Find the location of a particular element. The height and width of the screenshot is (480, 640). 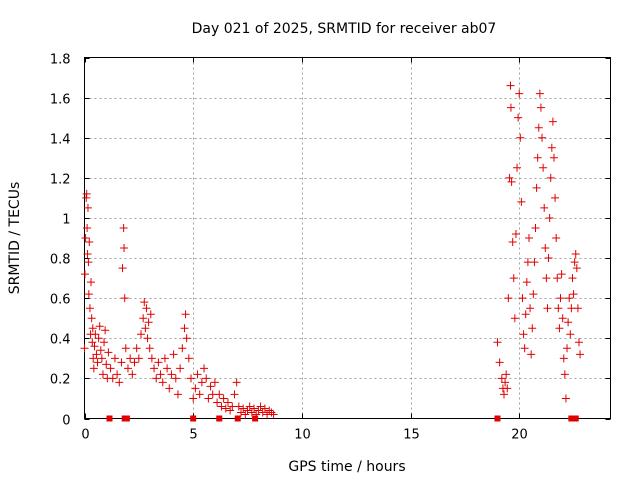

y-tick-label: 0 is located at coordinates (66, 421).